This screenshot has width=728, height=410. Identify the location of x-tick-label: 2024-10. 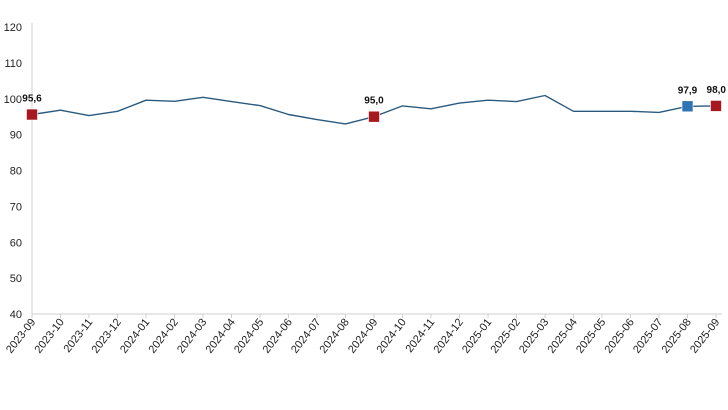
(392, 335).